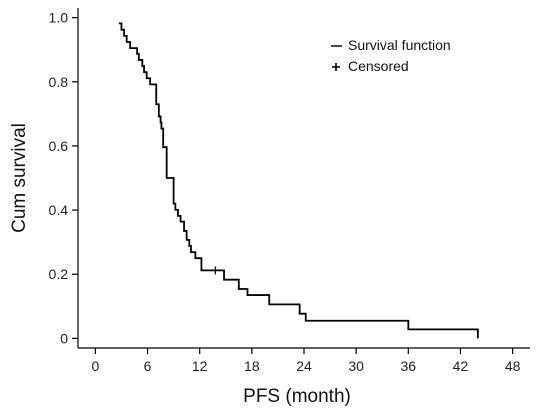 The width and height of the screenshot is (546, 409). What do you see at coordinates (59, 82) in the screenshot?
I see `y-tick-label: 0.8` at bounding box center [59, 82].